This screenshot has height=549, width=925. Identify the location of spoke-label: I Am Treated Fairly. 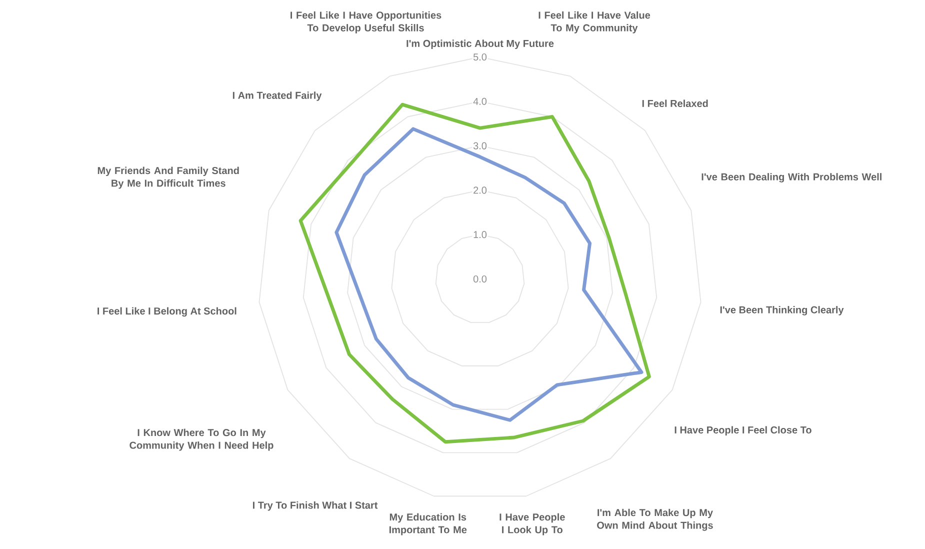
(277, 96).